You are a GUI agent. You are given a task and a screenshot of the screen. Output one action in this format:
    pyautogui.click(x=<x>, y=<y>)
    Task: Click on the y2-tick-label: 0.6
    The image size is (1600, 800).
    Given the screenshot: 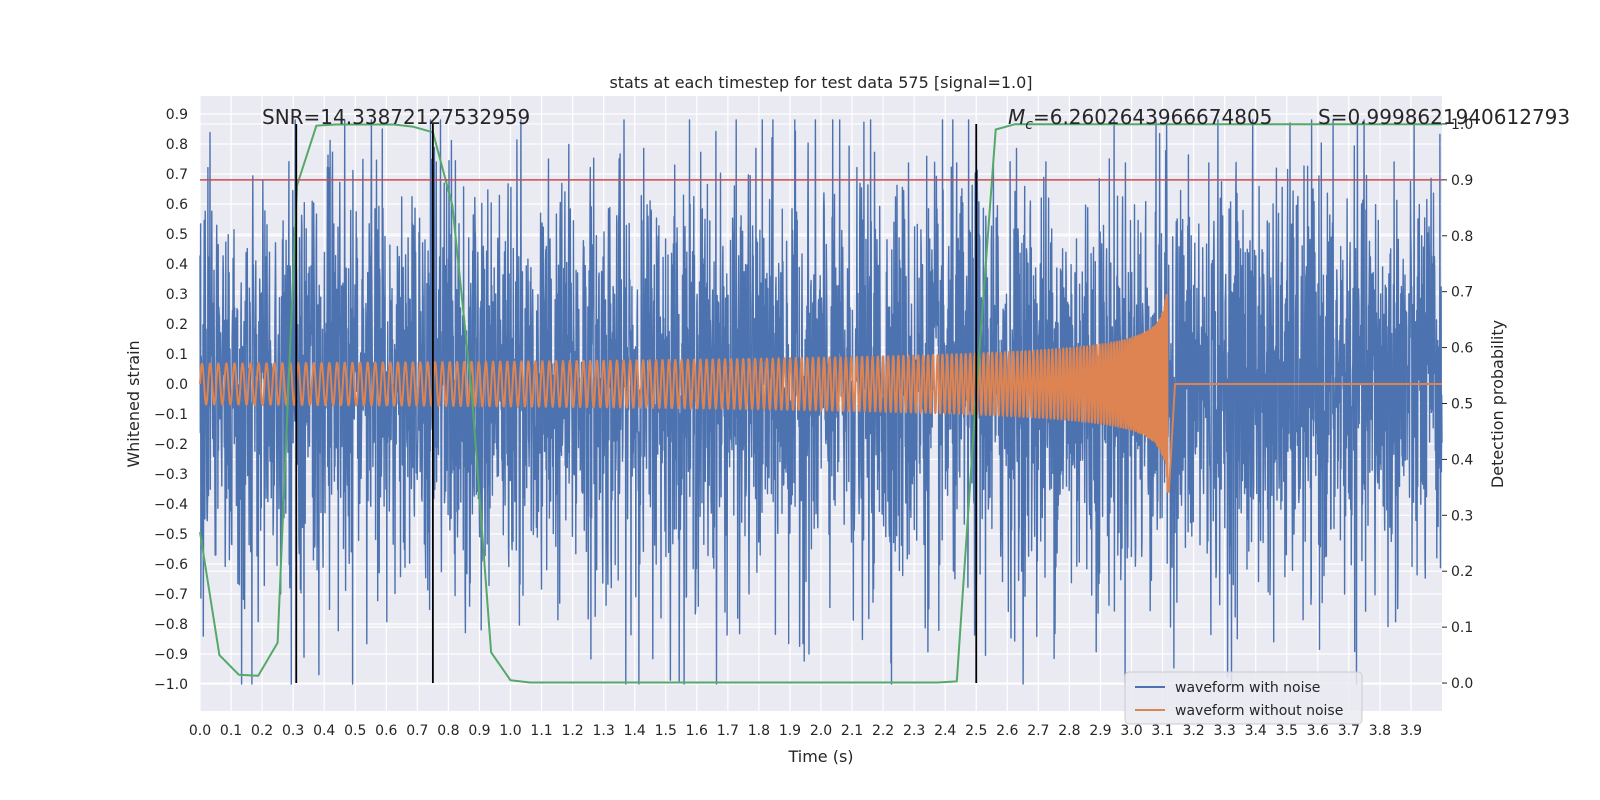 What is the action you would take?
    pyautogui.click(x=1462, y=349)
    